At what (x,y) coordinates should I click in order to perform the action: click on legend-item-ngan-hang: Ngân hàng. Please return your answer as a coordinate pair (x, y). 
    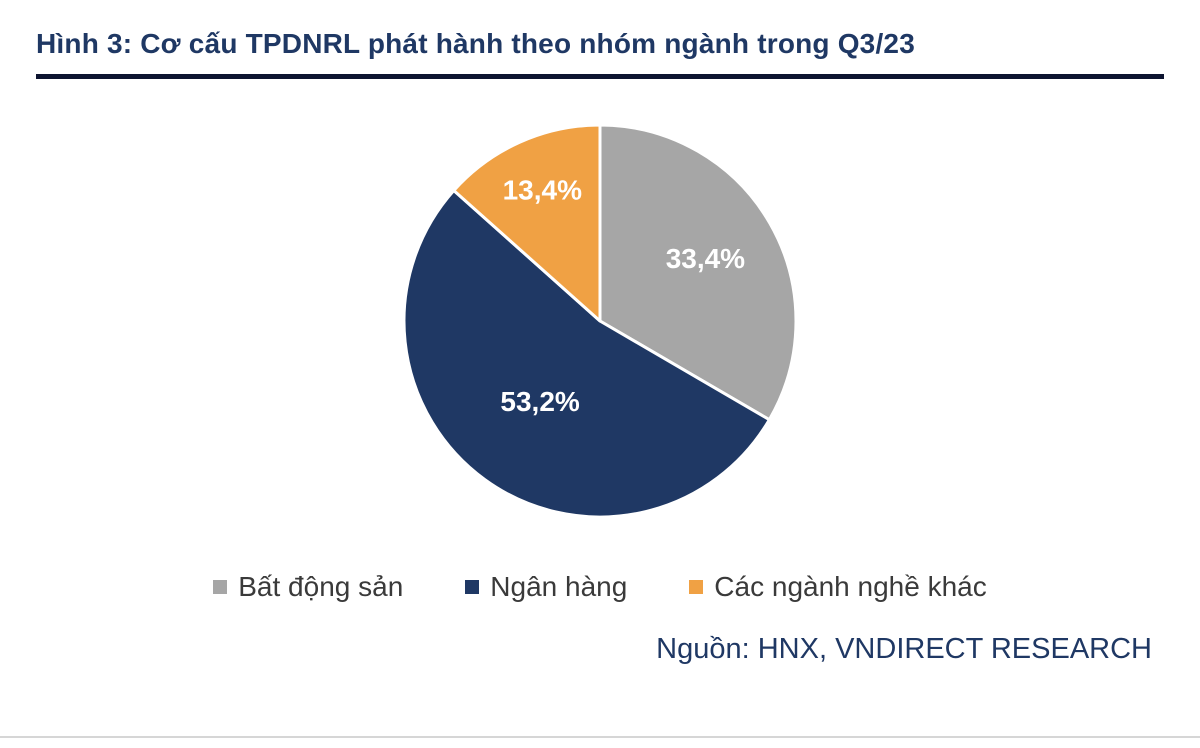
    Looking at the image, I should click on (546, 587).